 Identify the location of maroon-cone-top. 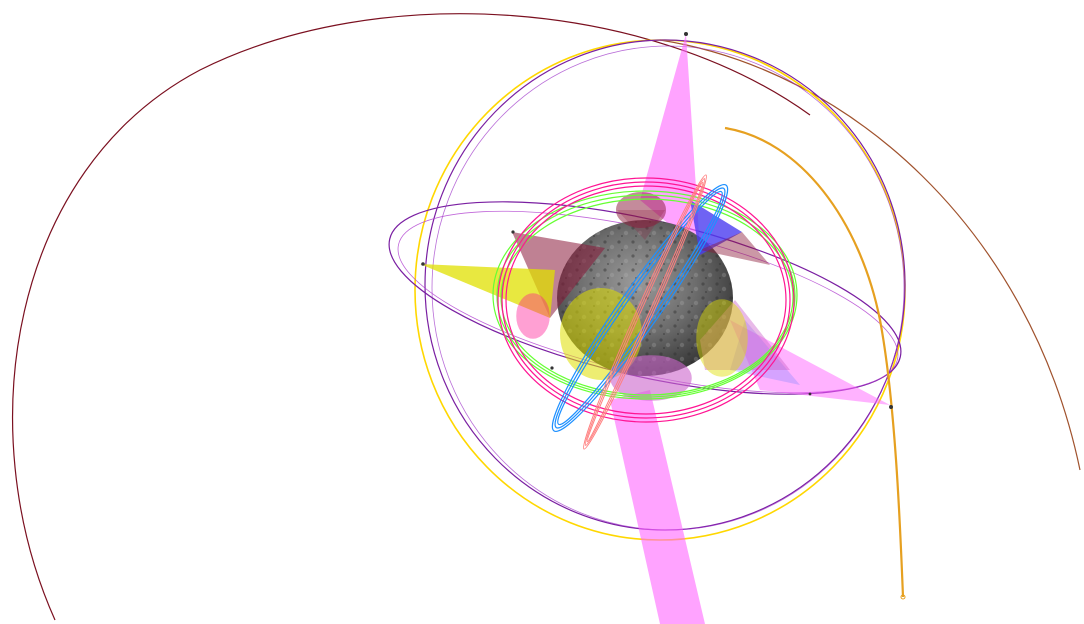
(641, 210).